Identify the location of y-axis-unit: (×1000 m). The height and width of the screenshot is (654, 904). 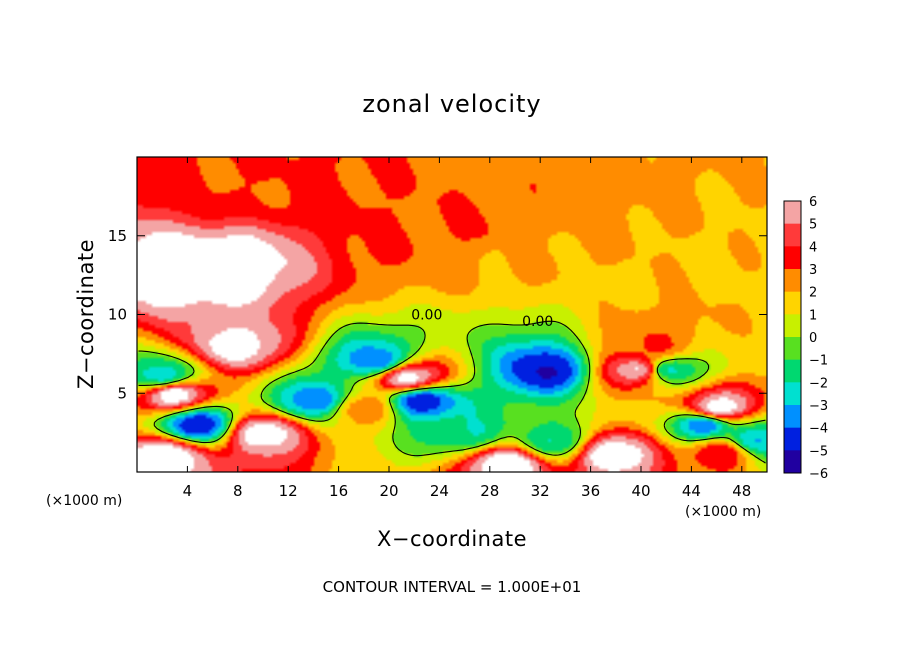
(84, 501).